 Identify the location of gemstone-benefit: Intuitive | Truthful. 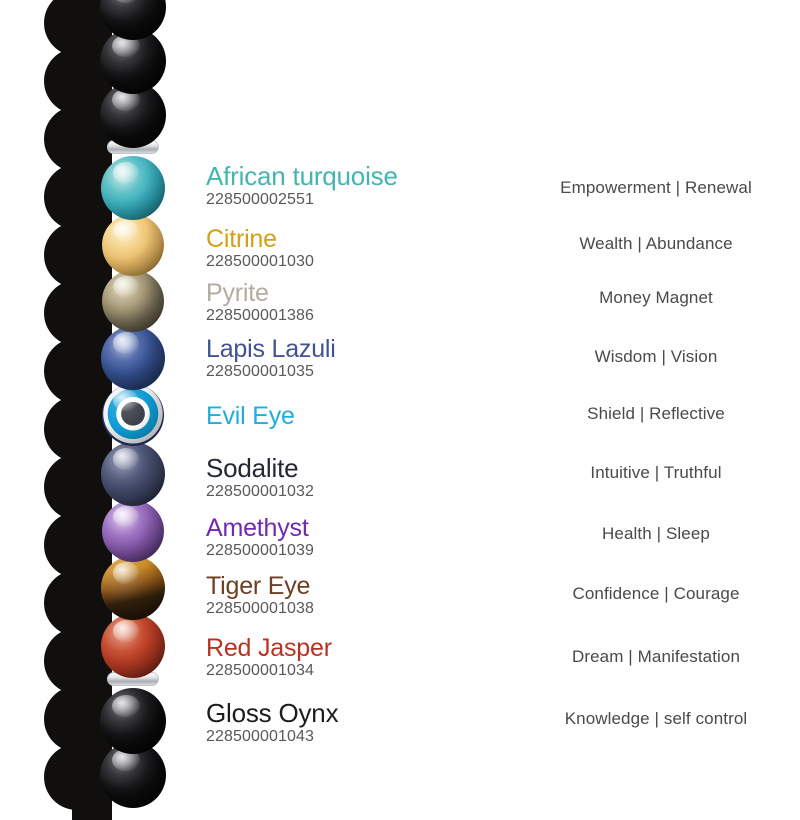
(656, 472).